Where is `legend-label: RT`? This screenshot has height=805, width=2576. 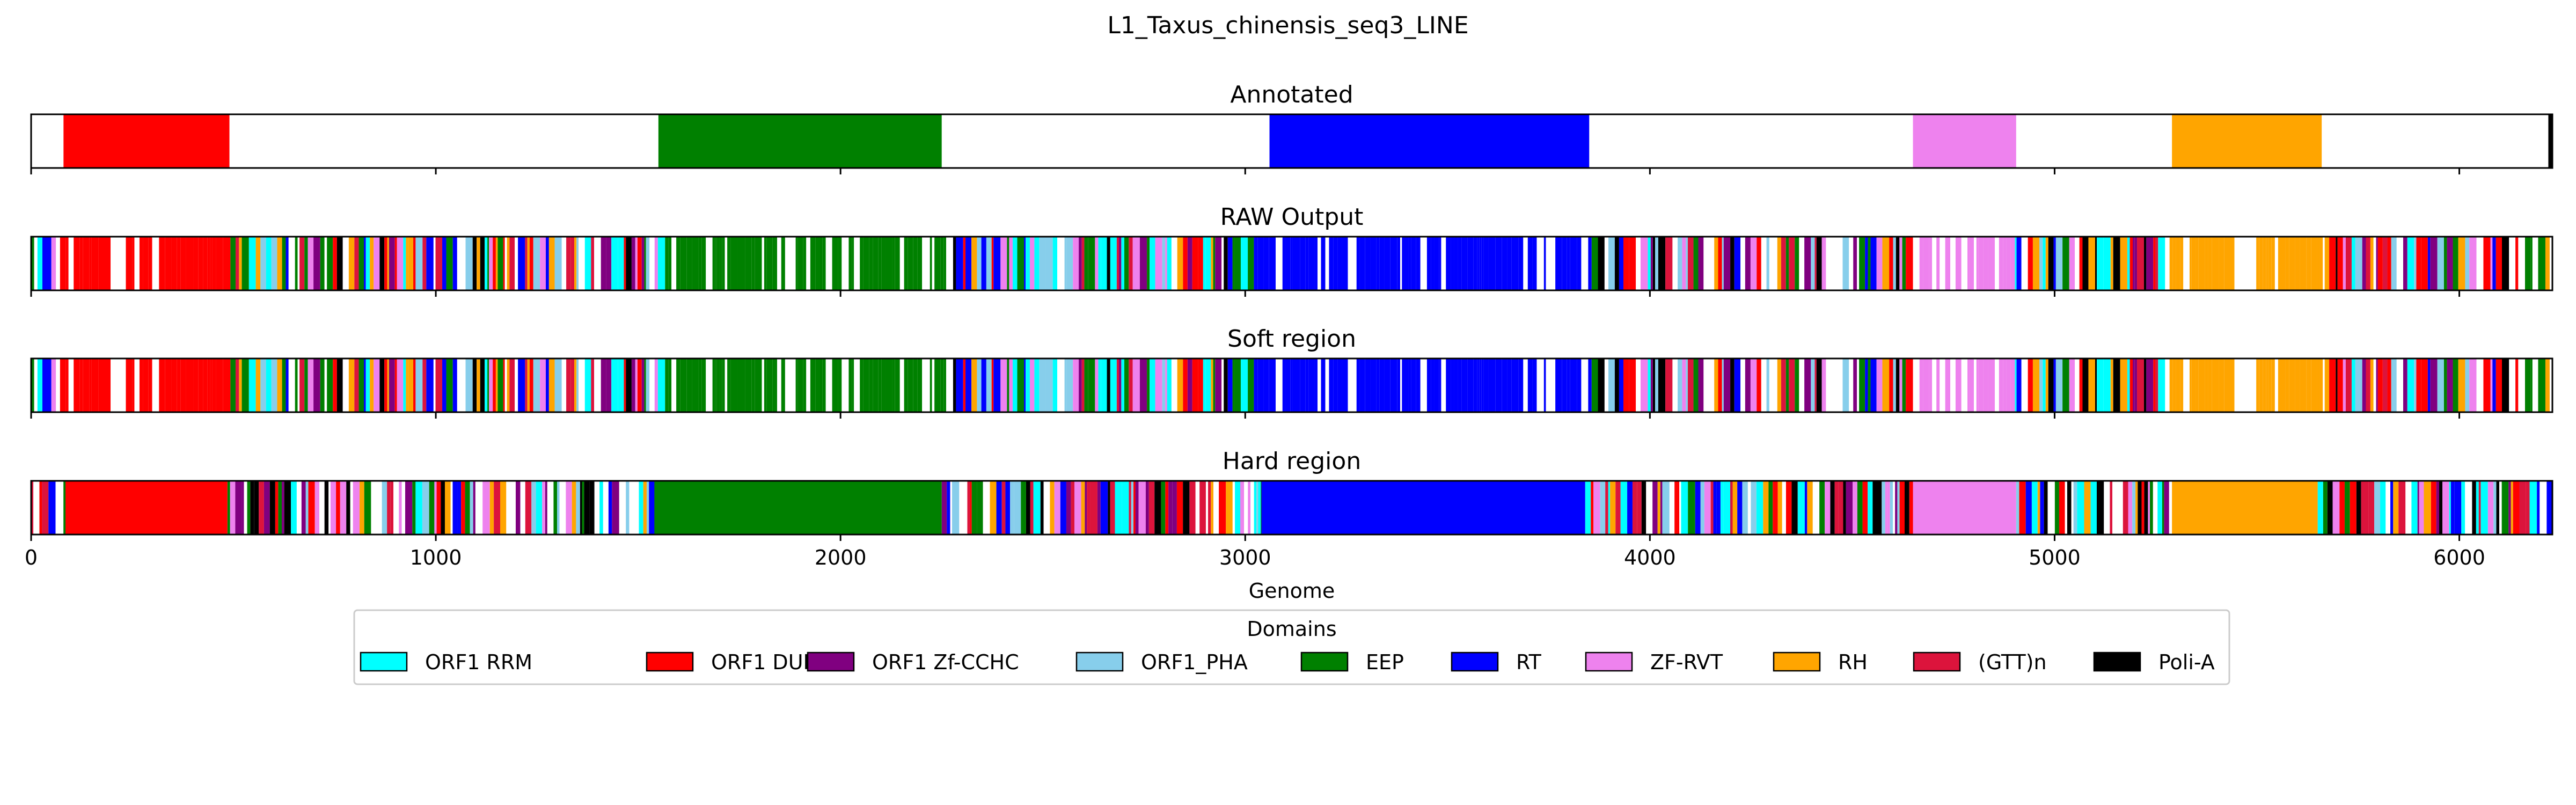 legend-label: RT is located at coordinates (1529, 662).